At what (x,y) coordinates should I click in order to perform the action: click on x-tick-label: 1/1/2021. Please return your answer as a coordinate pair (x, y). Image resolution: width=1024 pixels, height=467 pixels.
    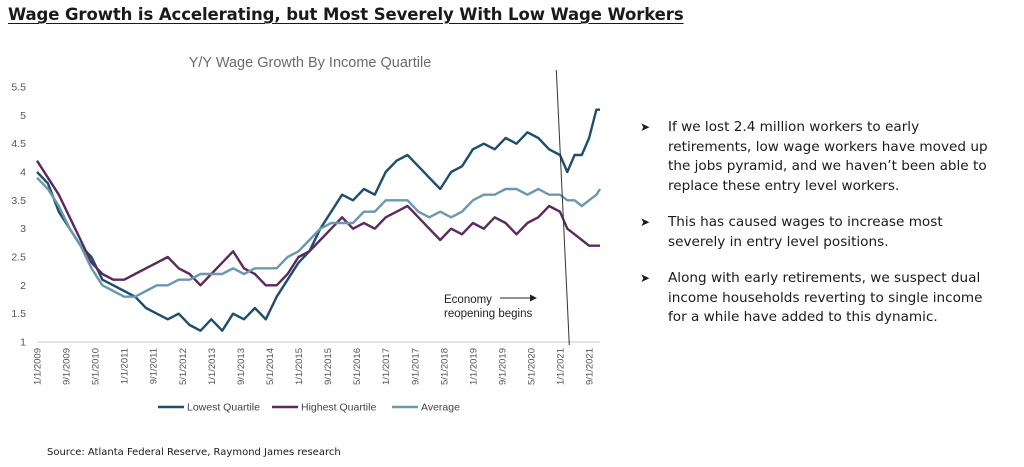
    Looking at the image, I should click on (561, 366).